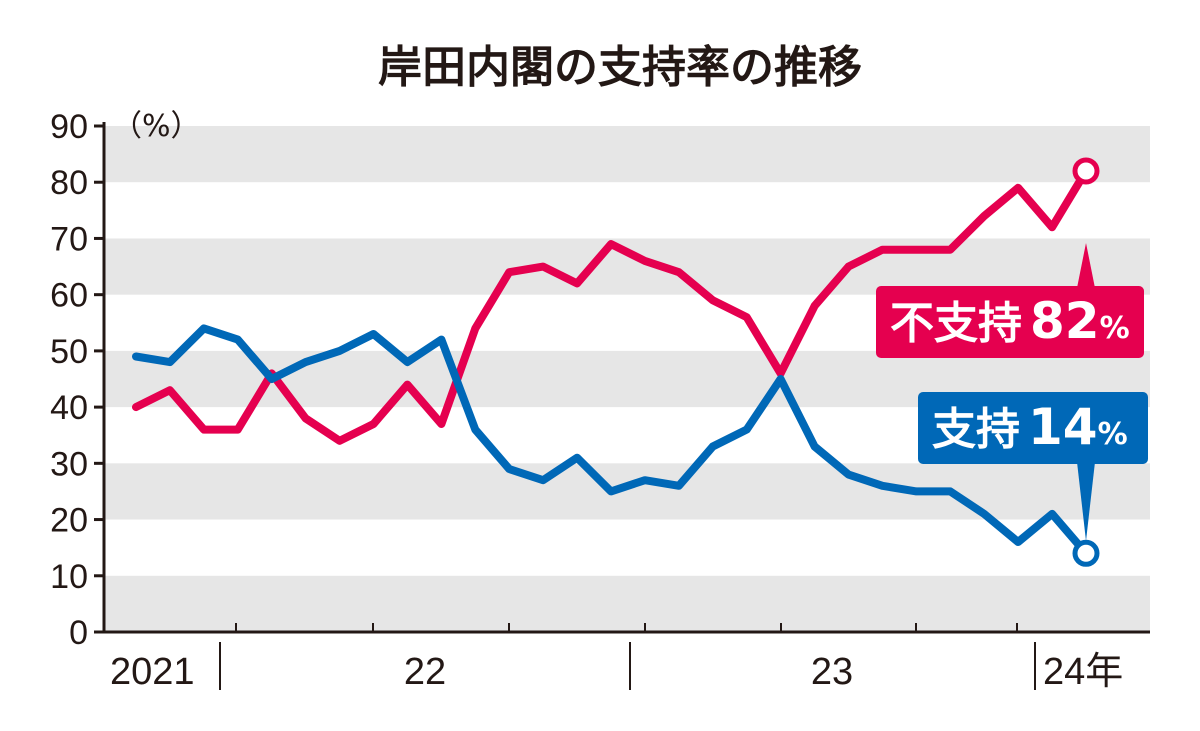 The width and height of the screenshot is (1200, 731). Describe the element at coordinates (69, 464) in the screenshot. I see `y-tick-label: 30` at that location.